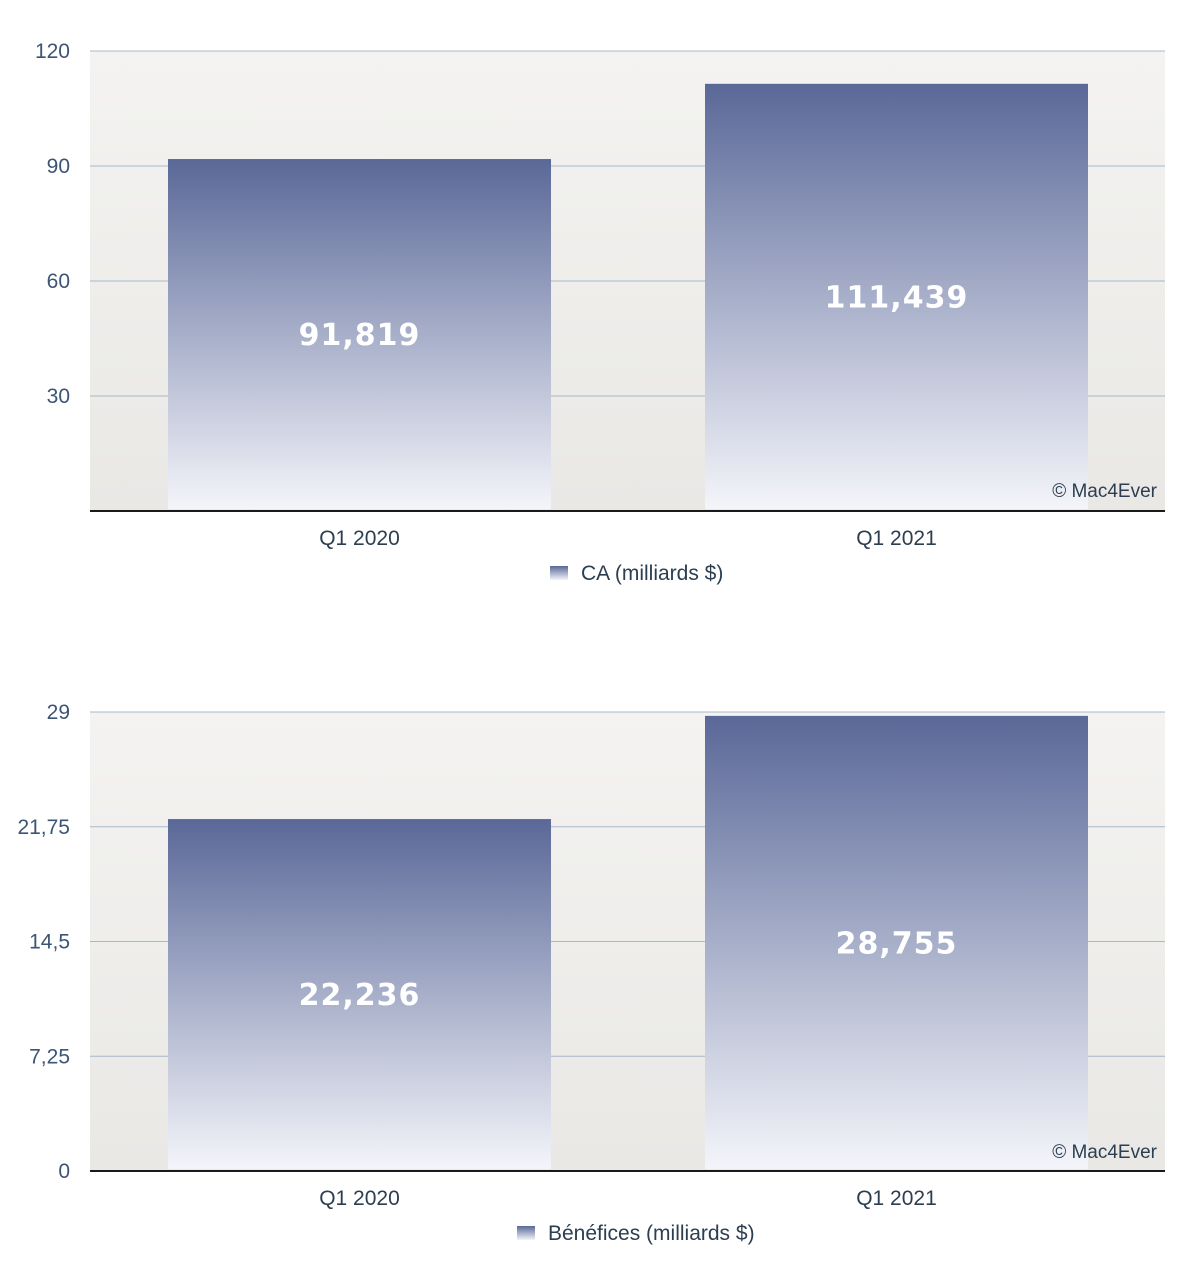 Image resolution: width=1200 pixels, height=1277 pixels. I want to click on y-tick-label: 29, so click(58, 712).